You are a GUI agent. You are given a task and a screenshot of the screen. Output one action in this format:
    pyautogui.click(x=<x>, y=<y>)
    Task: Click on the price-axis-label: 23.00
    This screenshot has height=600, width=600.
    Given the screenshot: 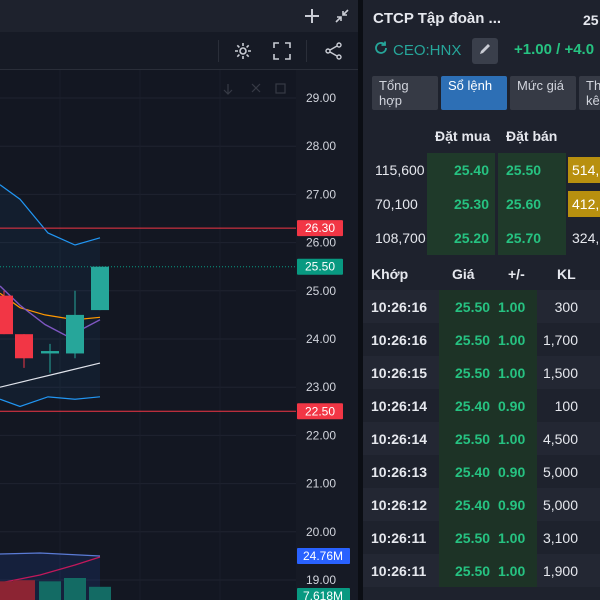 What is the action you would take?
    pyautogui.click(x=321, y=387)
    